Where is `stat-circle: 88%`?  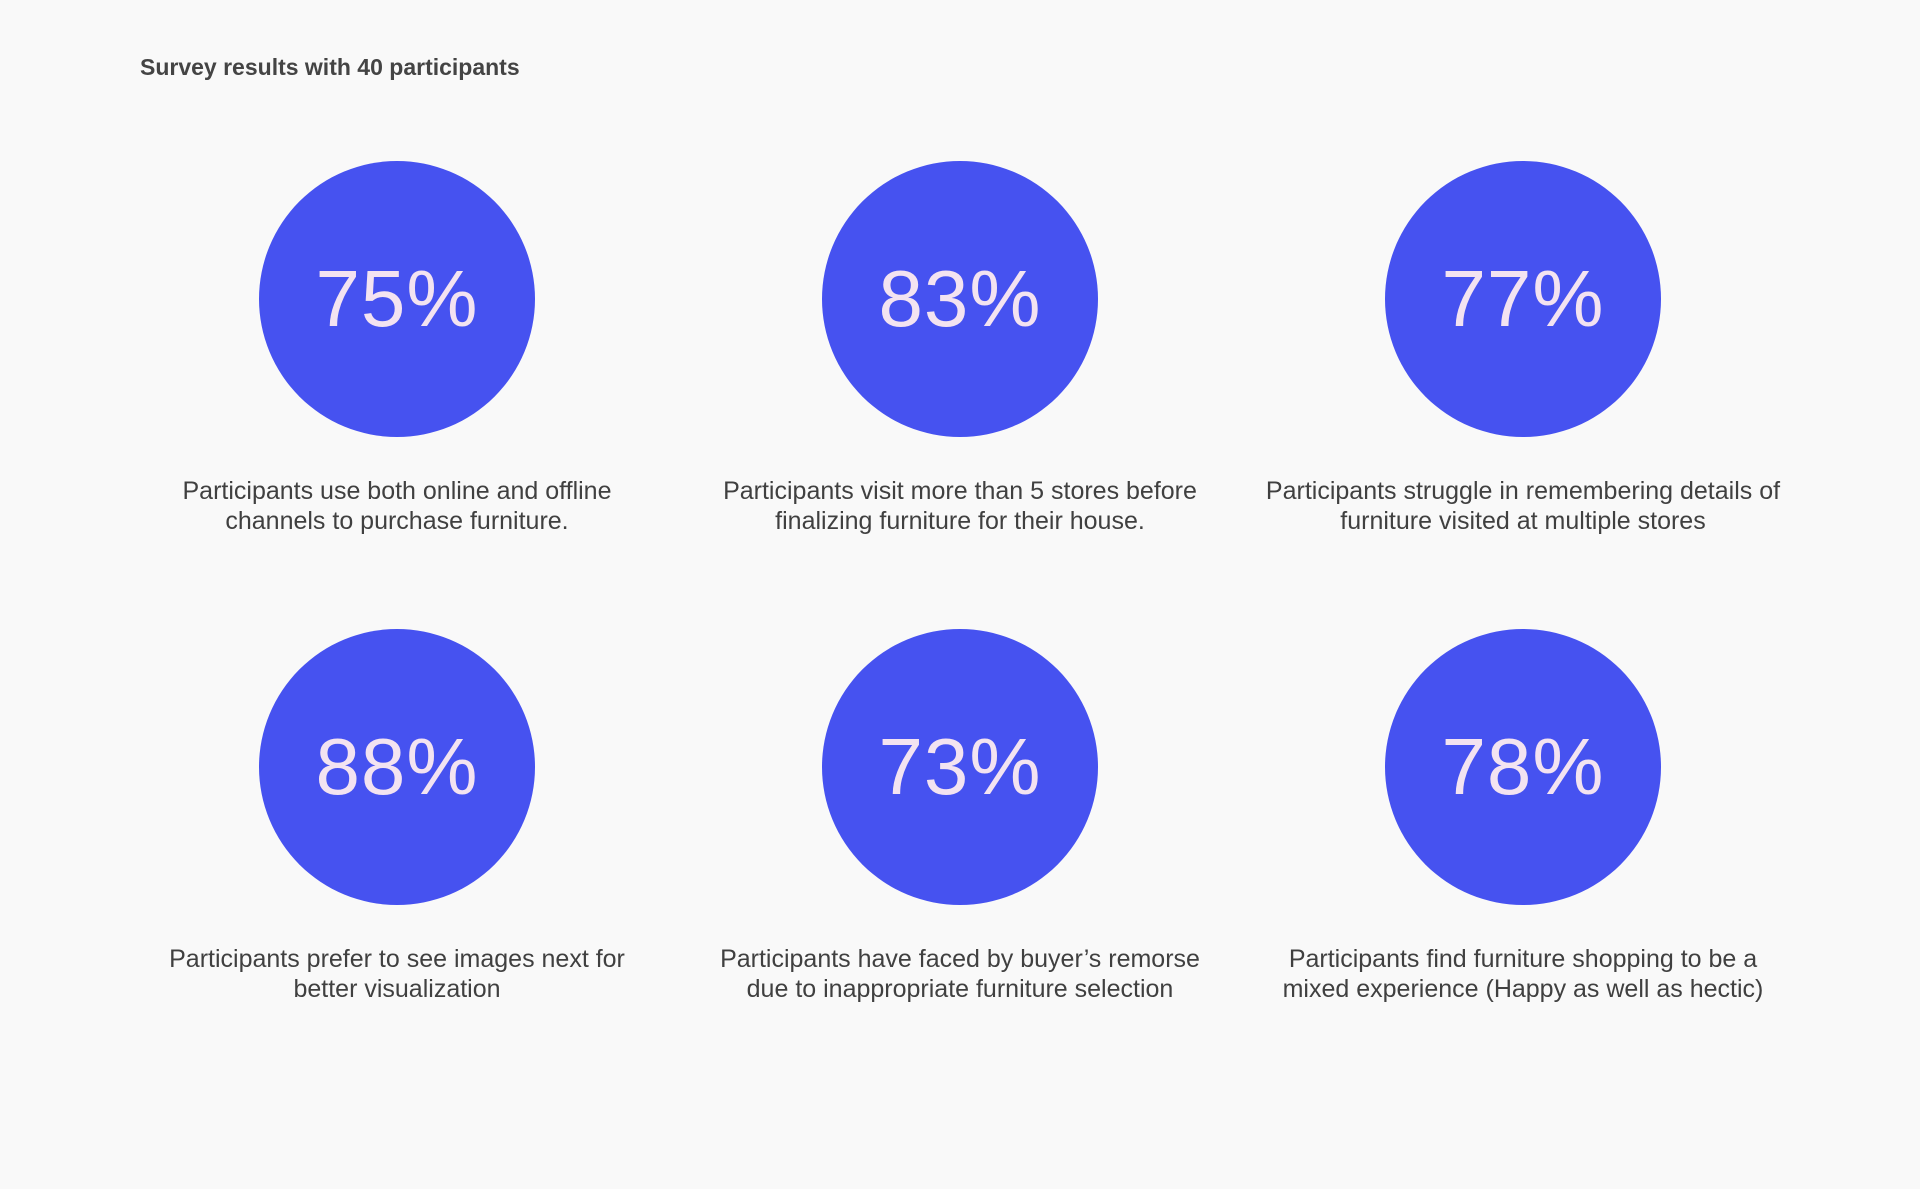 stat-circle: 88% is located at coordinates (397, 767).